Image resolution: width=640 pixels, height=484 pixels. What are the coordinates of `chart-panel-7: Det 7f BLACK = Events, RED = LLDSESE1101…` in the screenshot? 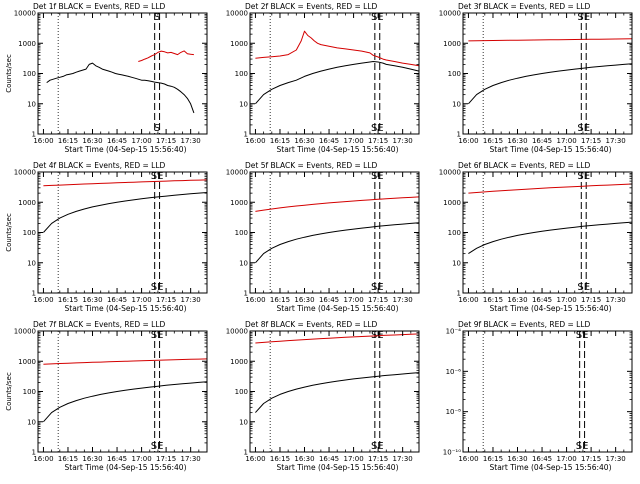 It's located at (106, 396).